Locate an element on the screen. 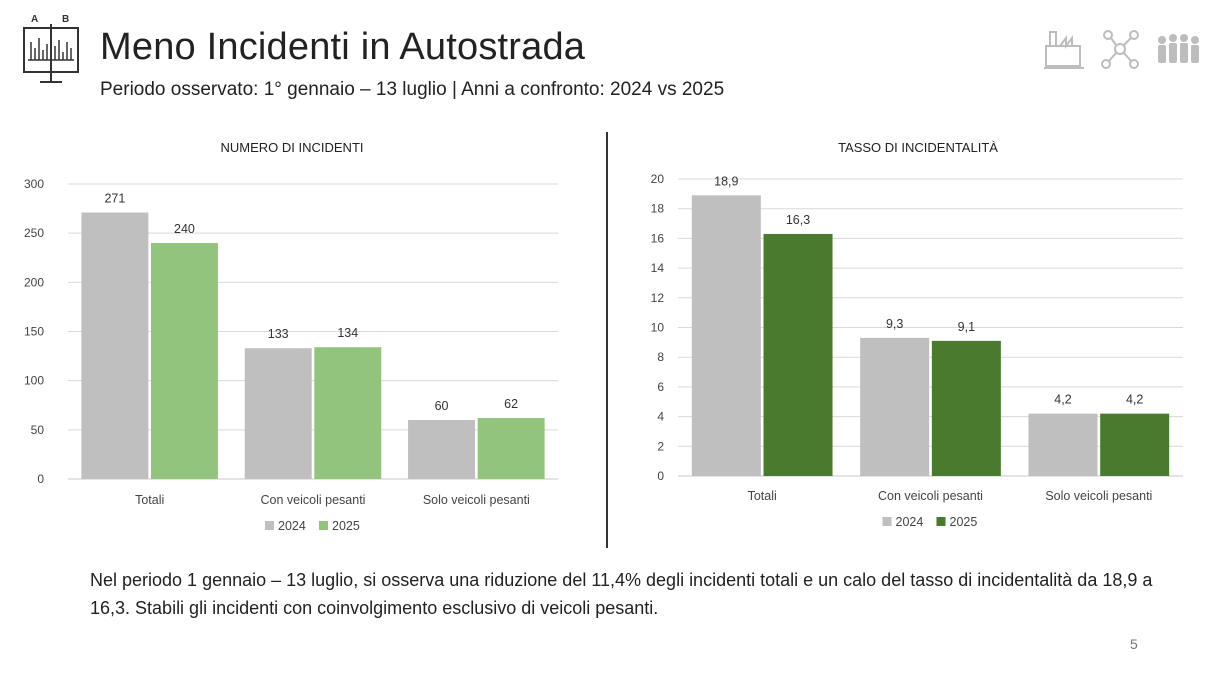 The height and width of the screenshot is (673, 1213). data-label: 62 is located at coordinates (511, 404).